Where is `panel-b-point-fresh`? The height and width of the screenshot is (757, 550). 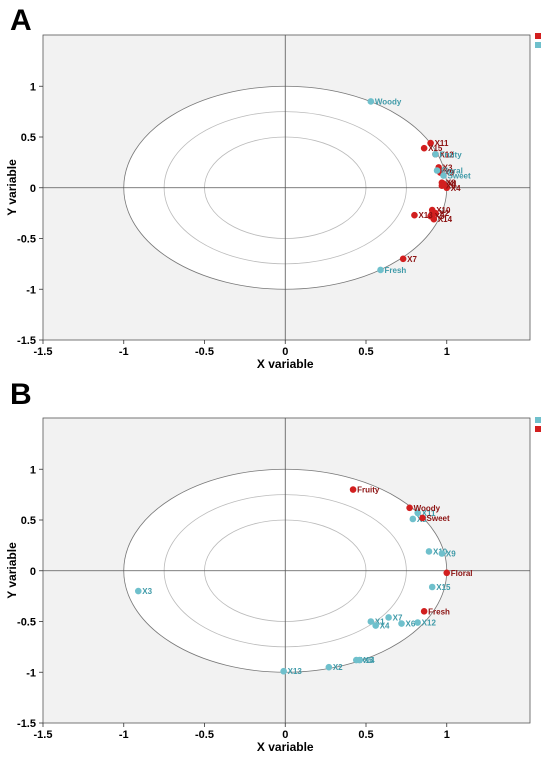
panel-b-point-fresh is located at coordinates (424, 611).